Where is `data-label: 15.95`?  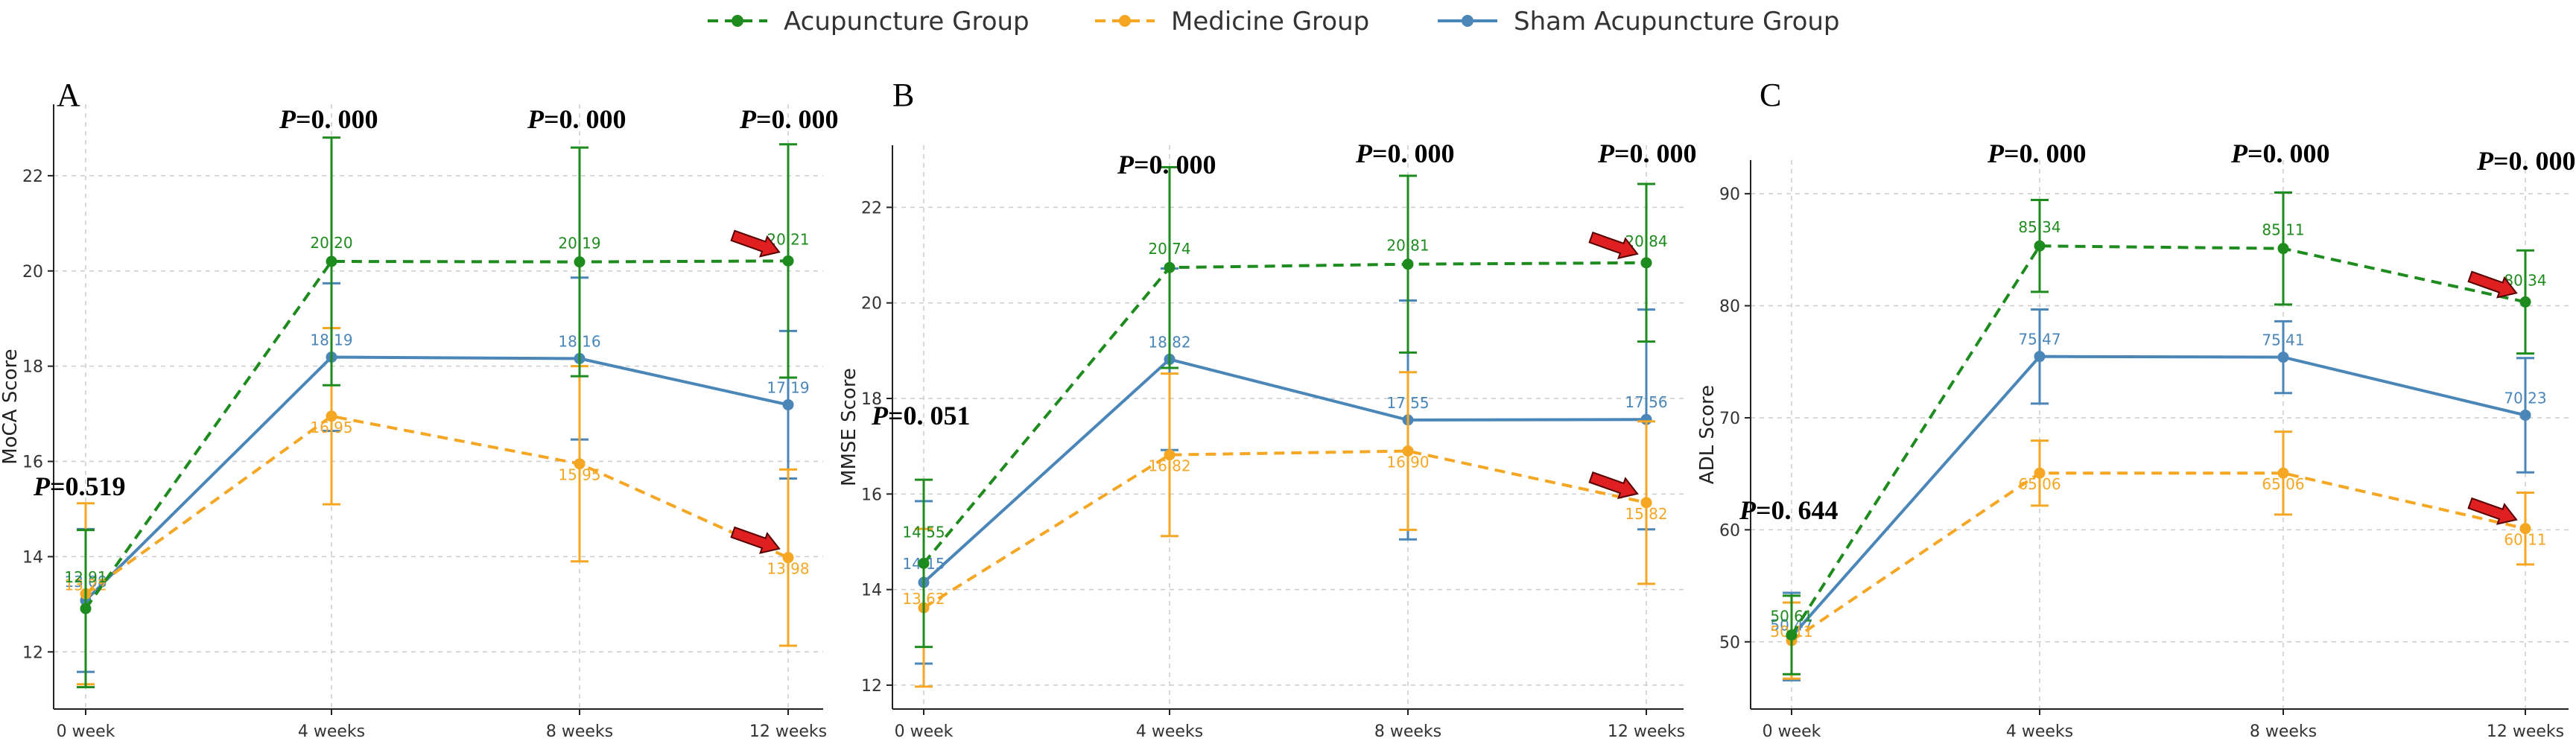
data-label: 15.95 is located at coordinates (579, 475).